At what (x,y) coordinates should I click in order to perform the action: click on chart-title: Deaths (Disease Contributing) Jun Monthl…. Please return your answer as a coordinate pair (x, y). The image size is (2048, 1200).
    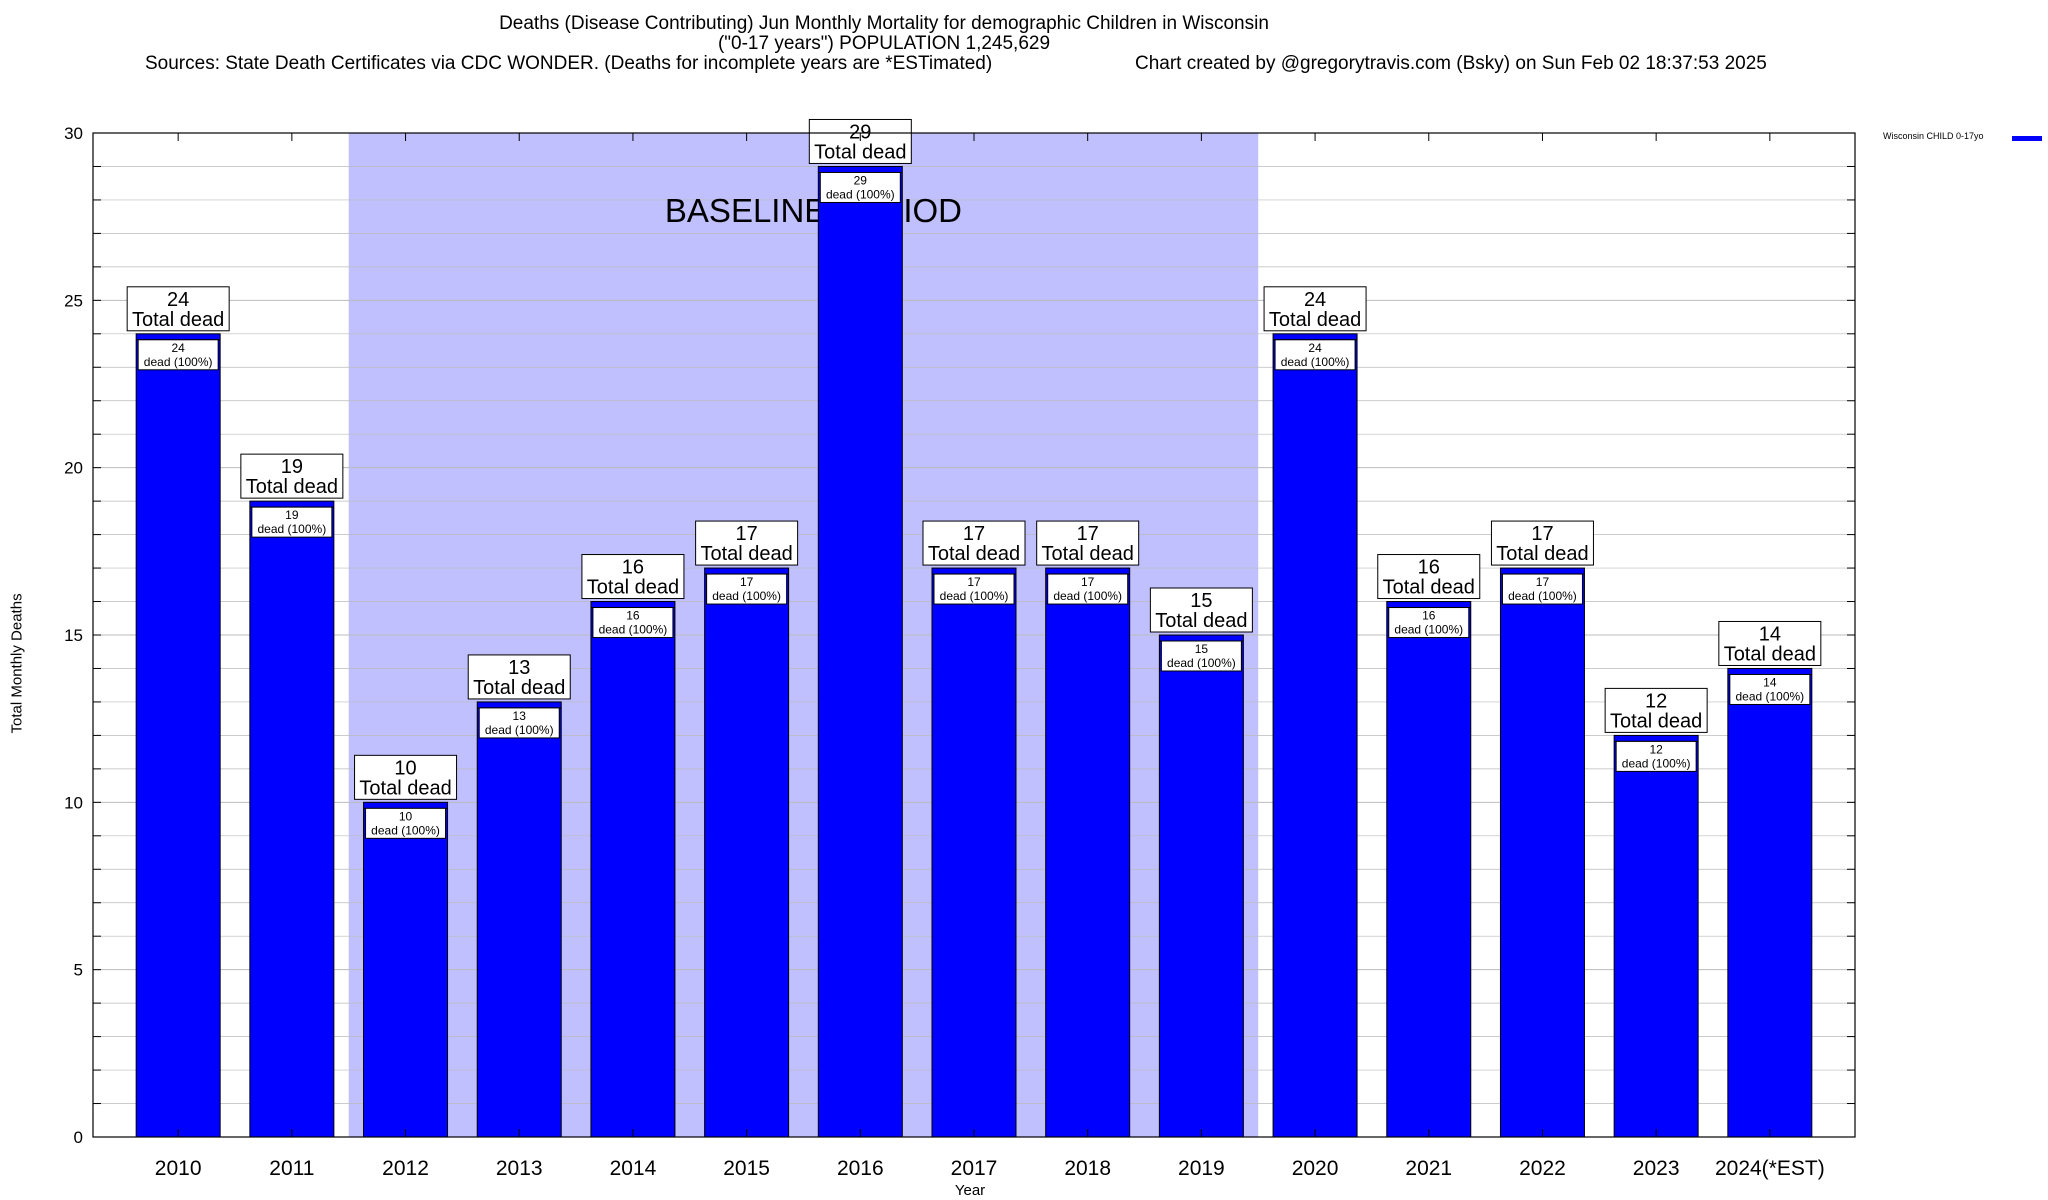
    Looking at the image, I should click on (884, 23).